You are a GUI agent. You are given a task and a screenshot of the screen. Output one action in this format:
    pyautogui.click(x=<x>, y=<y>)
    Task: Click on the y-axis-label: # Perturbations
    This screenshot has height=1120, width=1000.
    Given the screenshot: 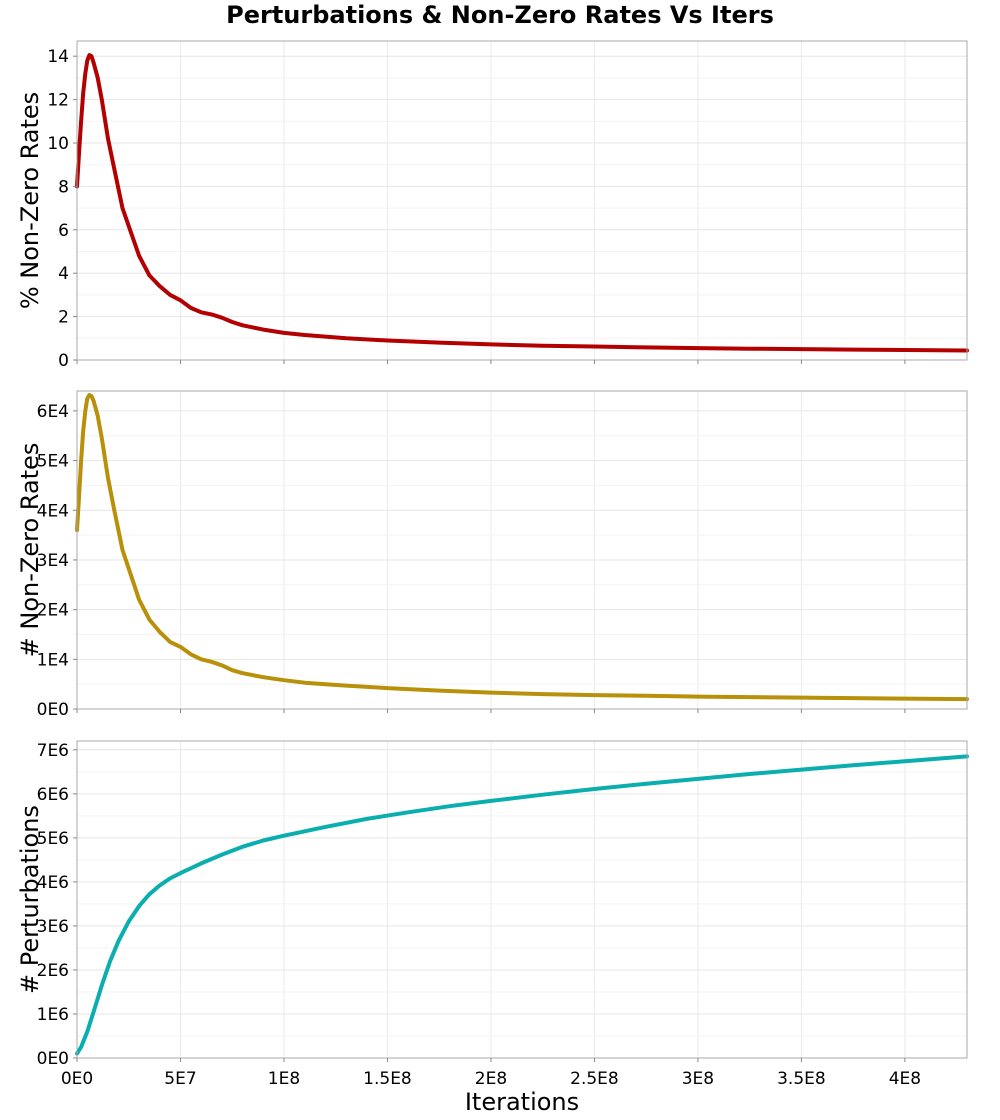 What is the action you would take?
    pyautogui.click(x=30, y=899)
    